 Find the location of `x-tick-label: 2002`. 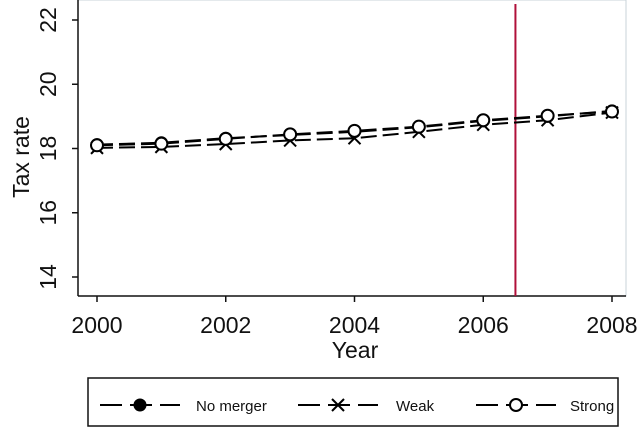

x-tick-label: 2002 is located at coordinates (225, 325).